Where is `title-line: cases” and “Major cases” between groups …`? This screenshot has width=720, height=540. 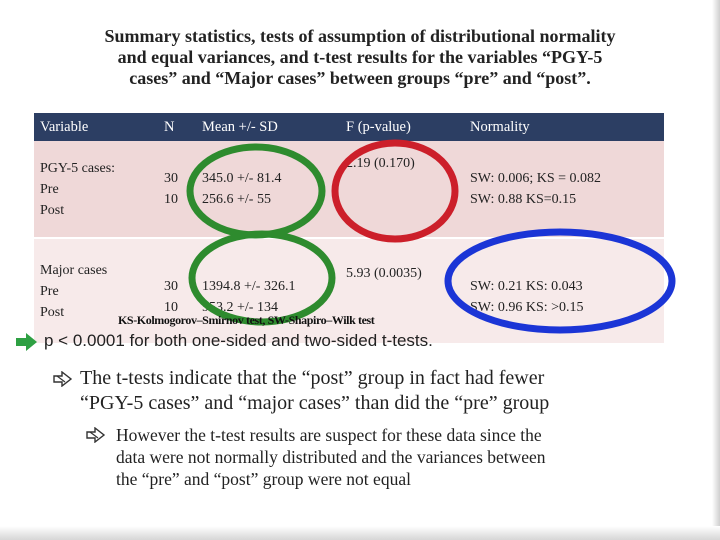
title-line: cases” and “Major cases” between groups … is located at coordinates (360, 78).